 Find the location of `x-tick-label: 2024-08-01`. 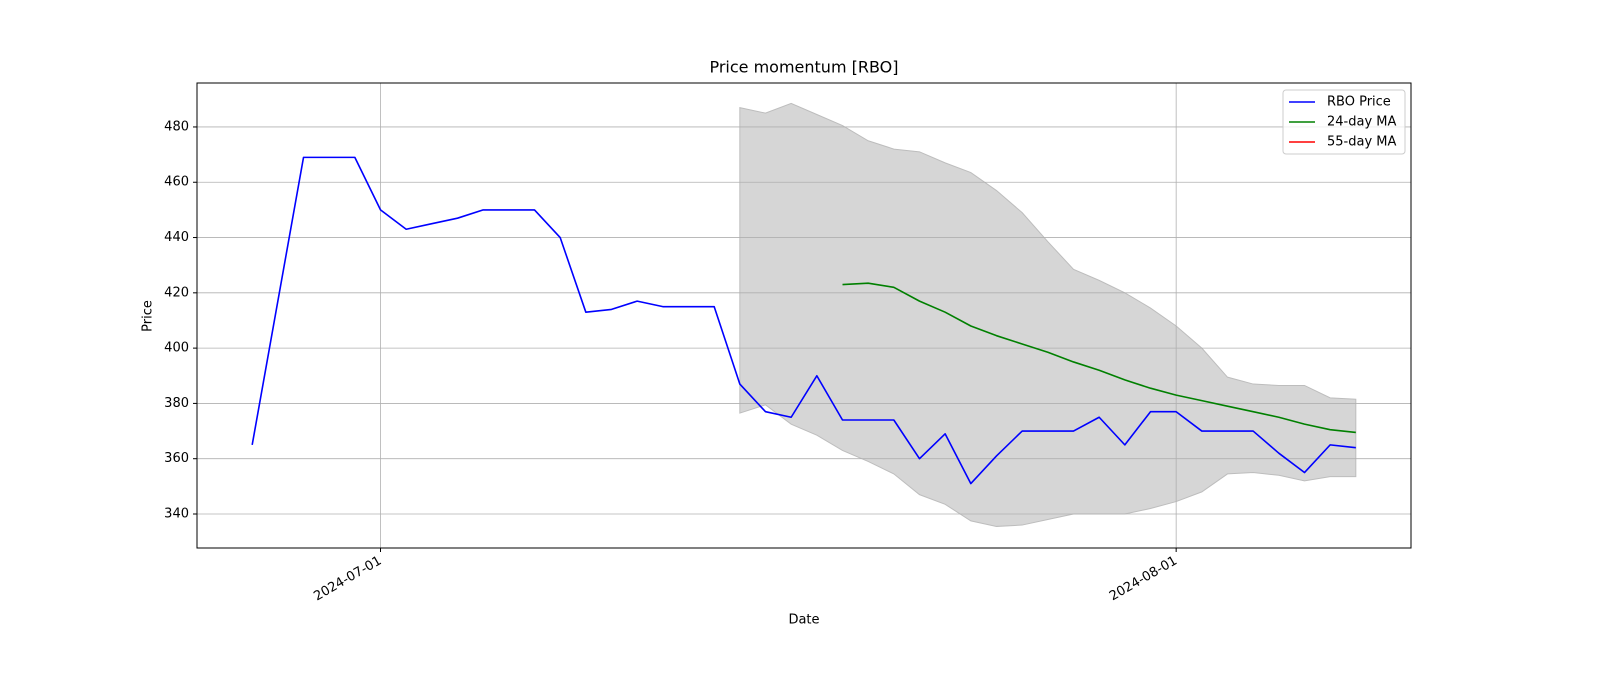

x-tick-label: 2024-08-01 is located at coordinates (1143, 579).